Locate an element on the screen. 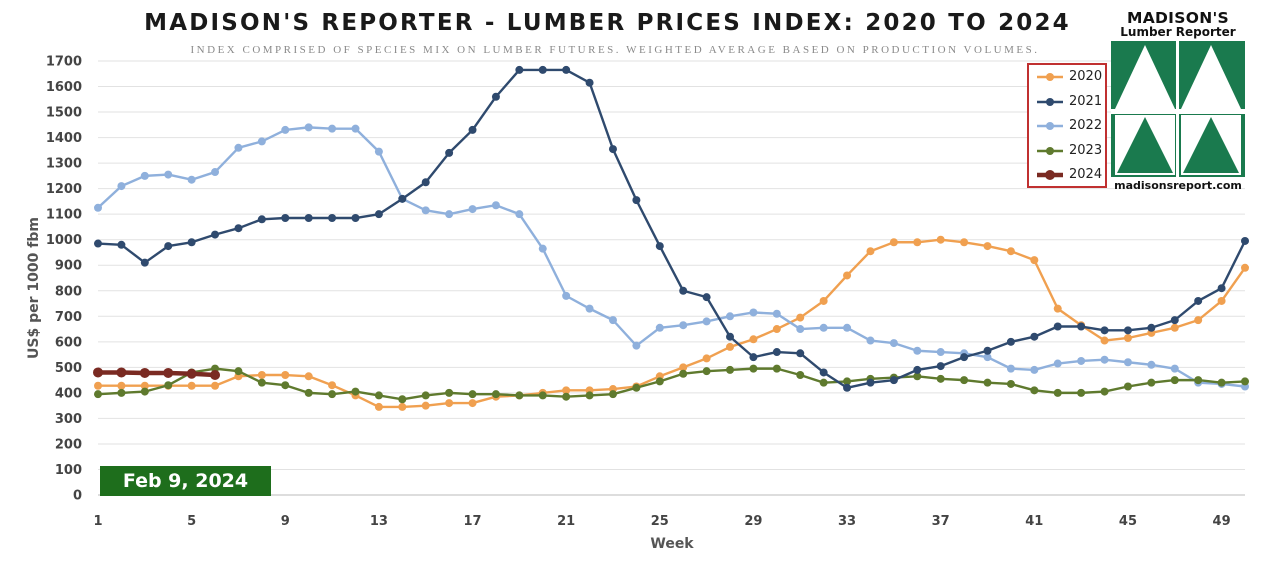 This screenshot has height=561, width=1271. logo-url: madisonsreport.com is located at coordinates (1178, 185).